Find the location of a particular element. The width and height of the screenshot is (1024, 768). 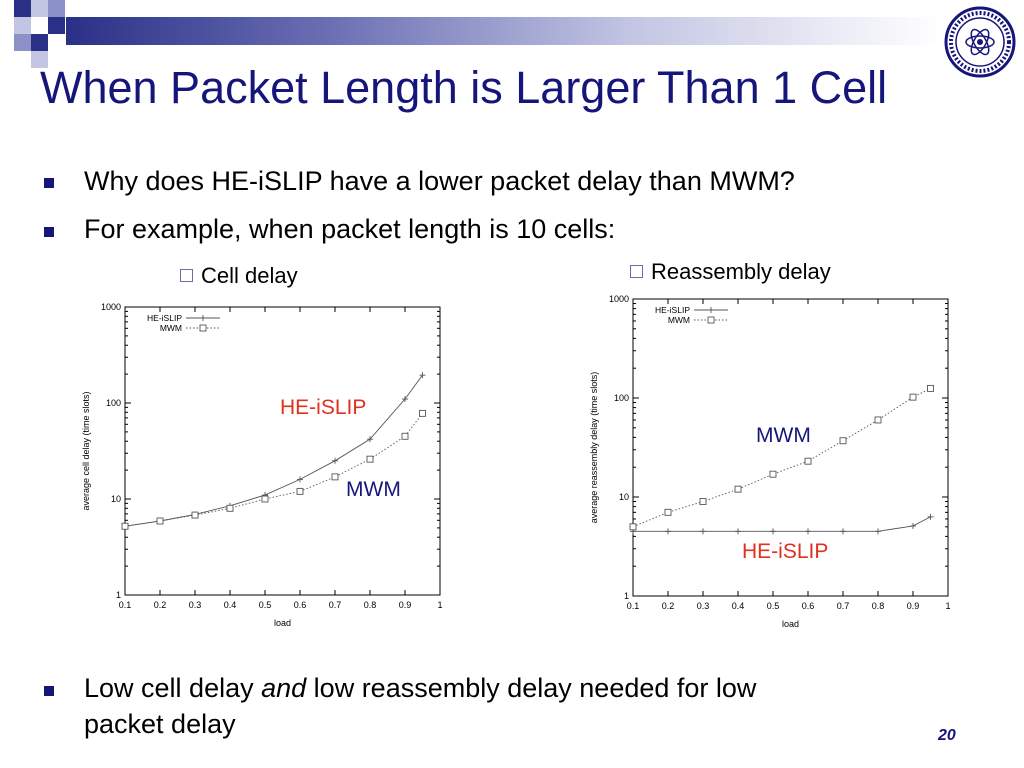

y-axis-label: average reassembly delay (time slots) is located at coordinates (594, 448).